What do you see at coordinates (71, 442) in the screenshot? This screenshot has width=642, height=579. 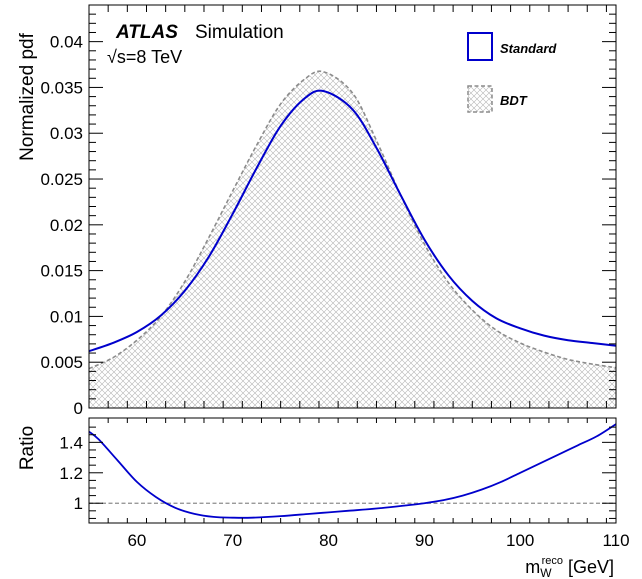 I see `ratio-y-tick-label: 1.4` at bounding box center [71, 442].